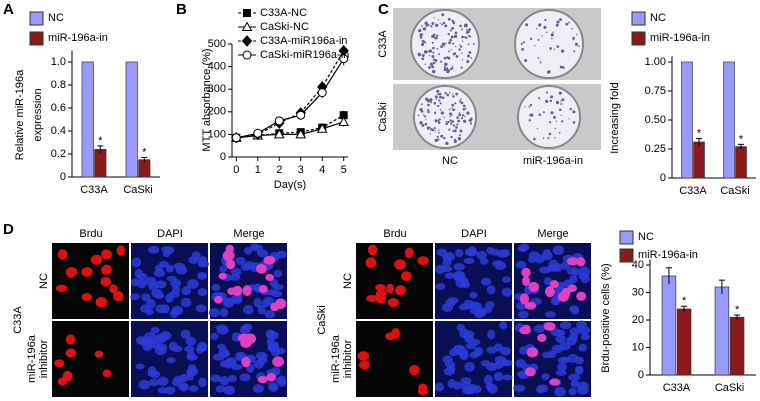 The height and width of the screenshot is (401, 760). What do you see at coordinates (90, 234) in the screenshot?
I see `column-label: Brdu` at bounding box center [90, 234].